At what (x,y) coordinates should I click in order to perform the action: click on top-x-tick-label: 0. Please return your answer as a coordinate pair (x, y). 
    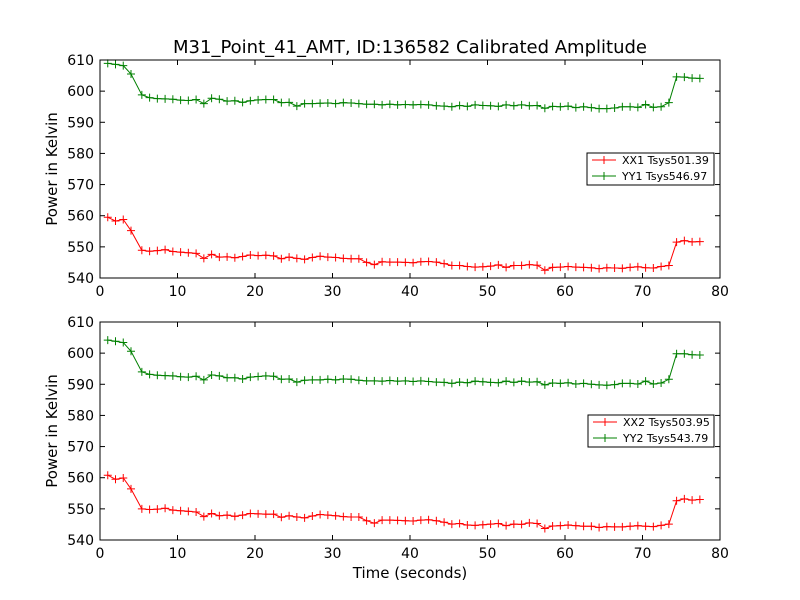
    Looking at the image, I should click on (100, 292).